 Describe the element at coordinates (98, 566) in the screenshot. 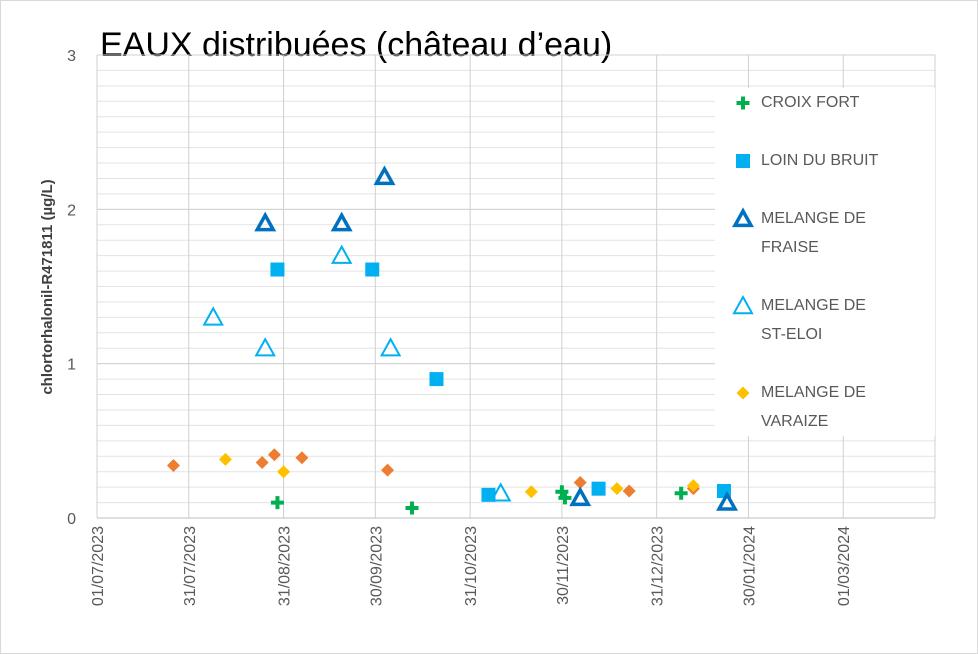

I see `x-tick-label: 01/07/2023` at that location.